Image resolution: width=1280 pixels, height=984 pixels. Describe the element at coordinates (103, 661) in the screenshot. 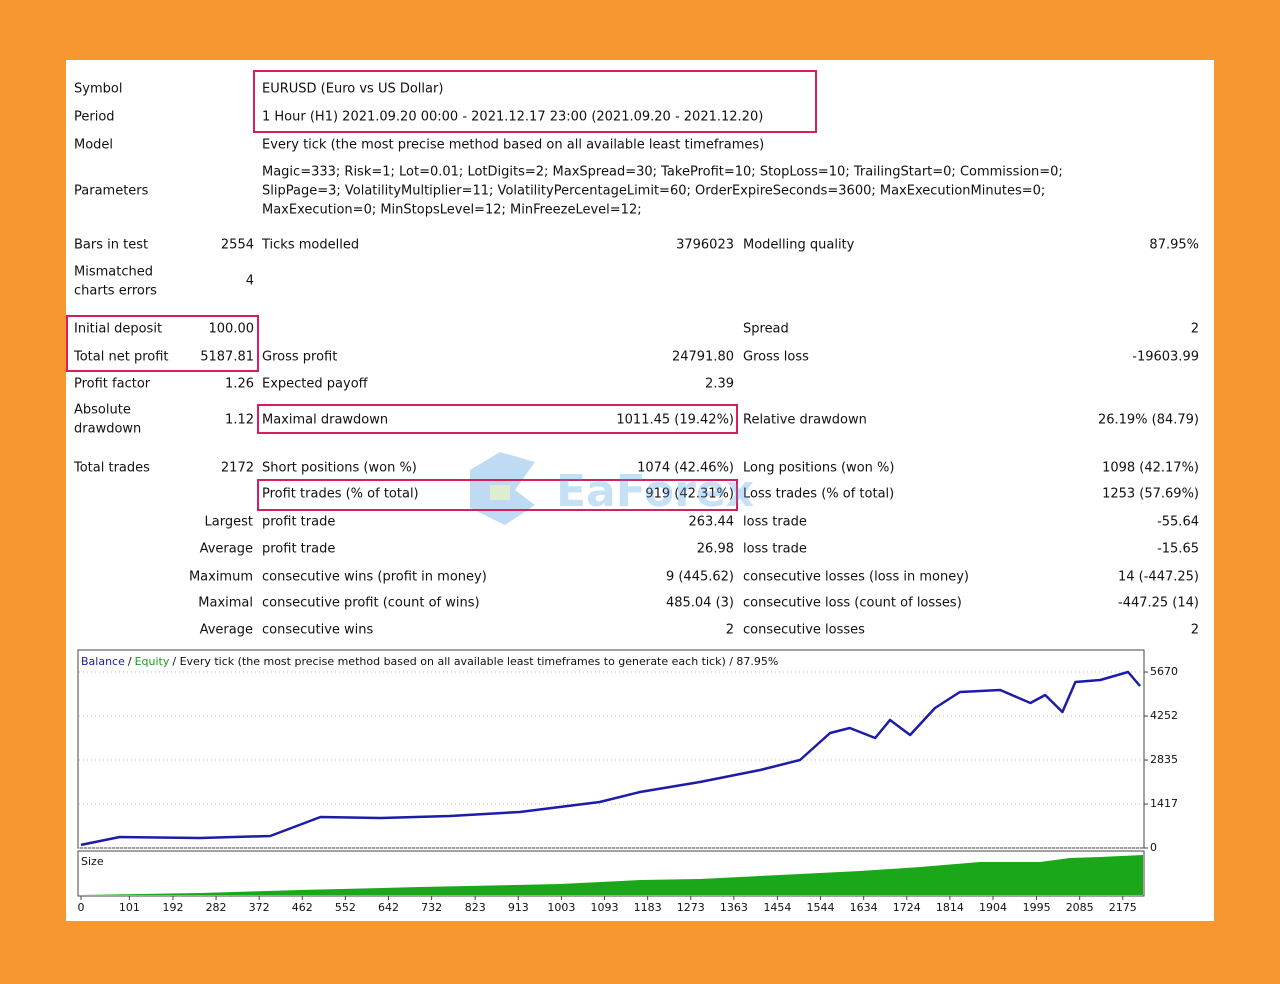

I see `legend-balance: Balance` at that location.